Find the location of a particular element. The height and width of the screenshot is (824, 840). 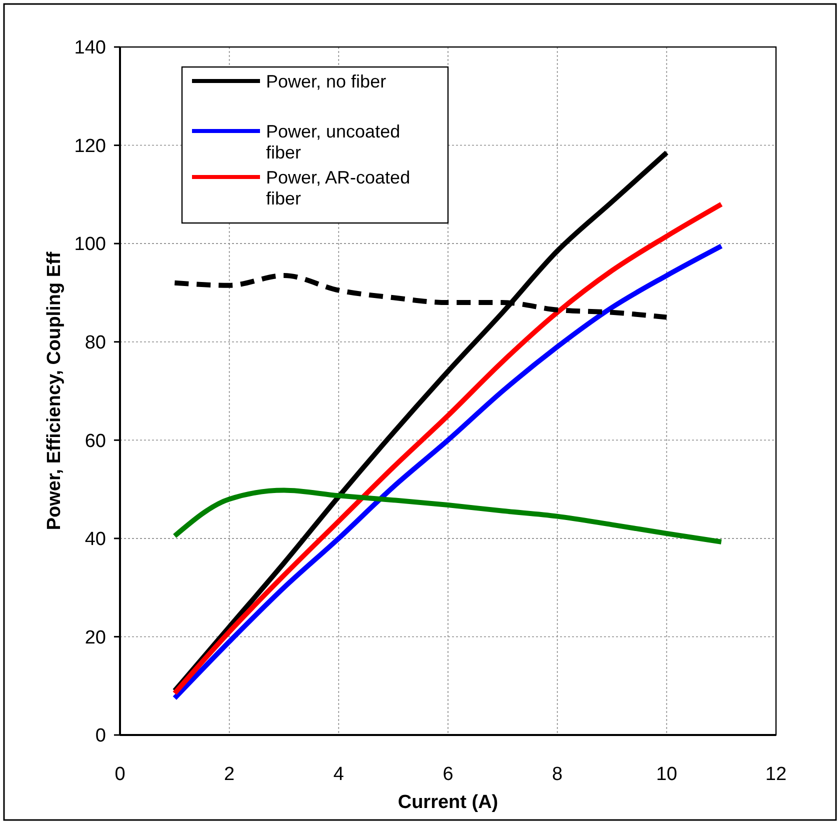

x-tick-label: 6 is located at coordinates (448, 774).